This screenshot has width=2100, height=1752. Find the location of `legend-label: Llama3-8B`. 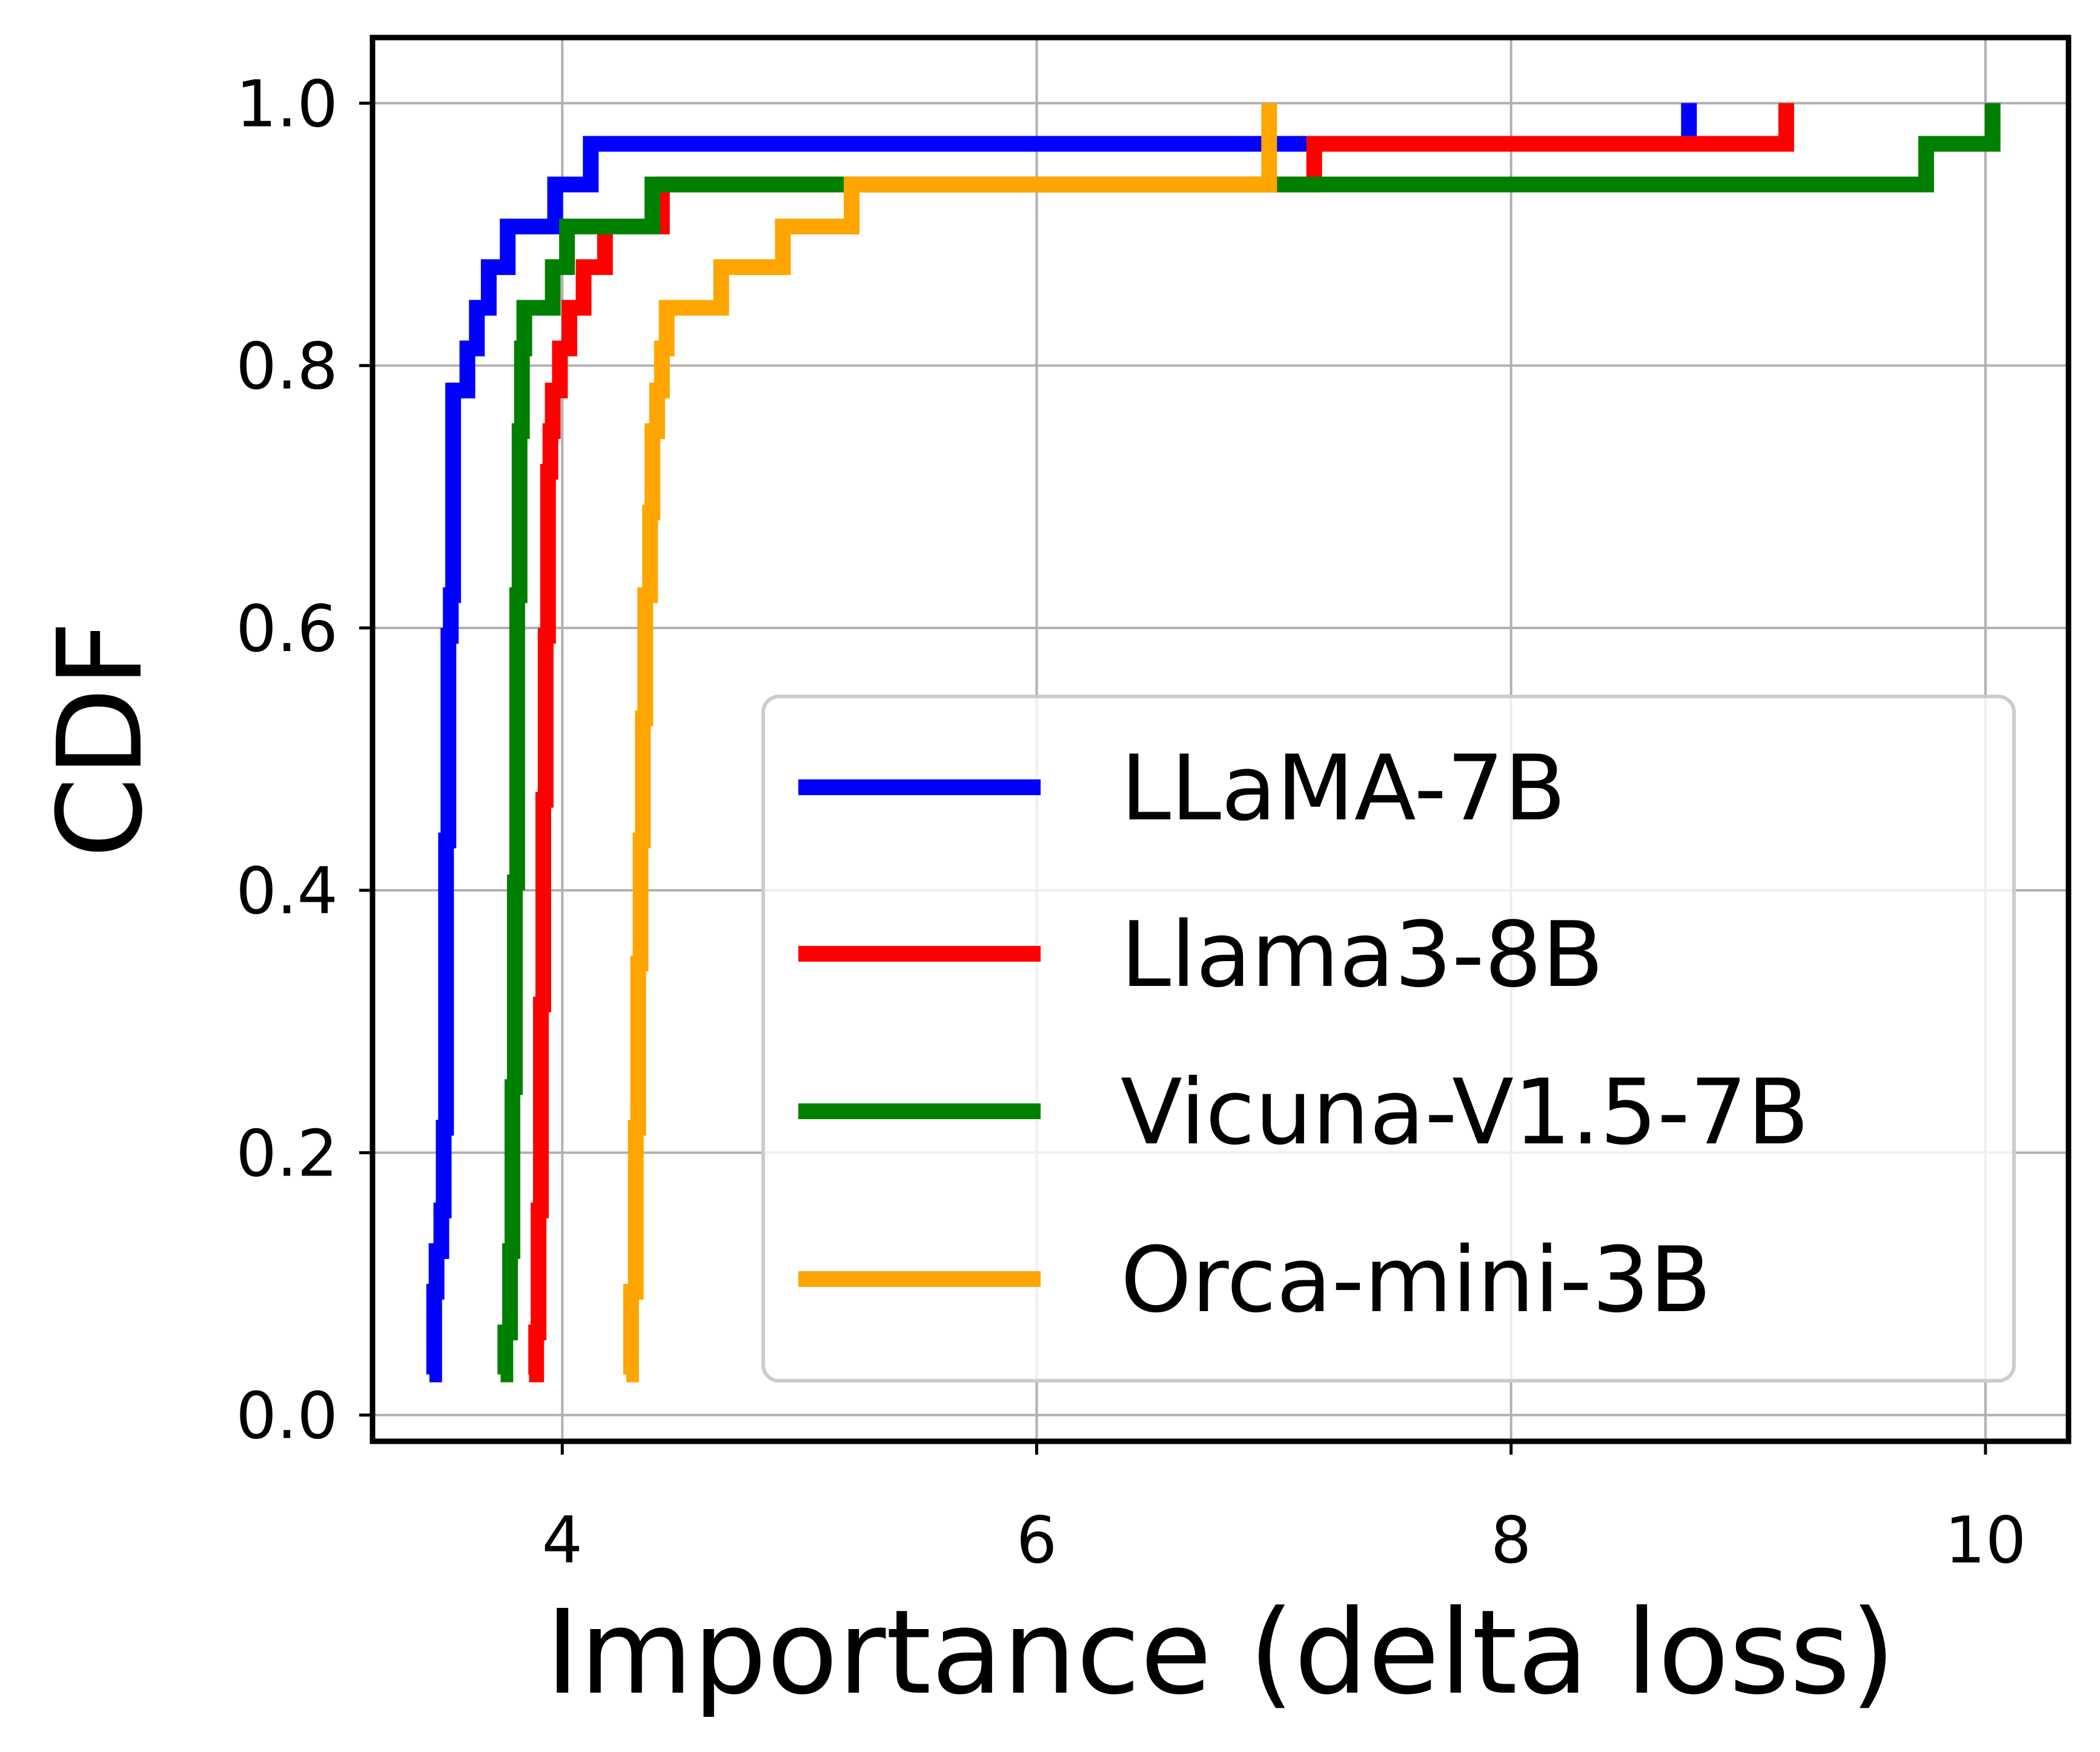

legend-label: Llama3-8B is located at coordinates (1362, 955).